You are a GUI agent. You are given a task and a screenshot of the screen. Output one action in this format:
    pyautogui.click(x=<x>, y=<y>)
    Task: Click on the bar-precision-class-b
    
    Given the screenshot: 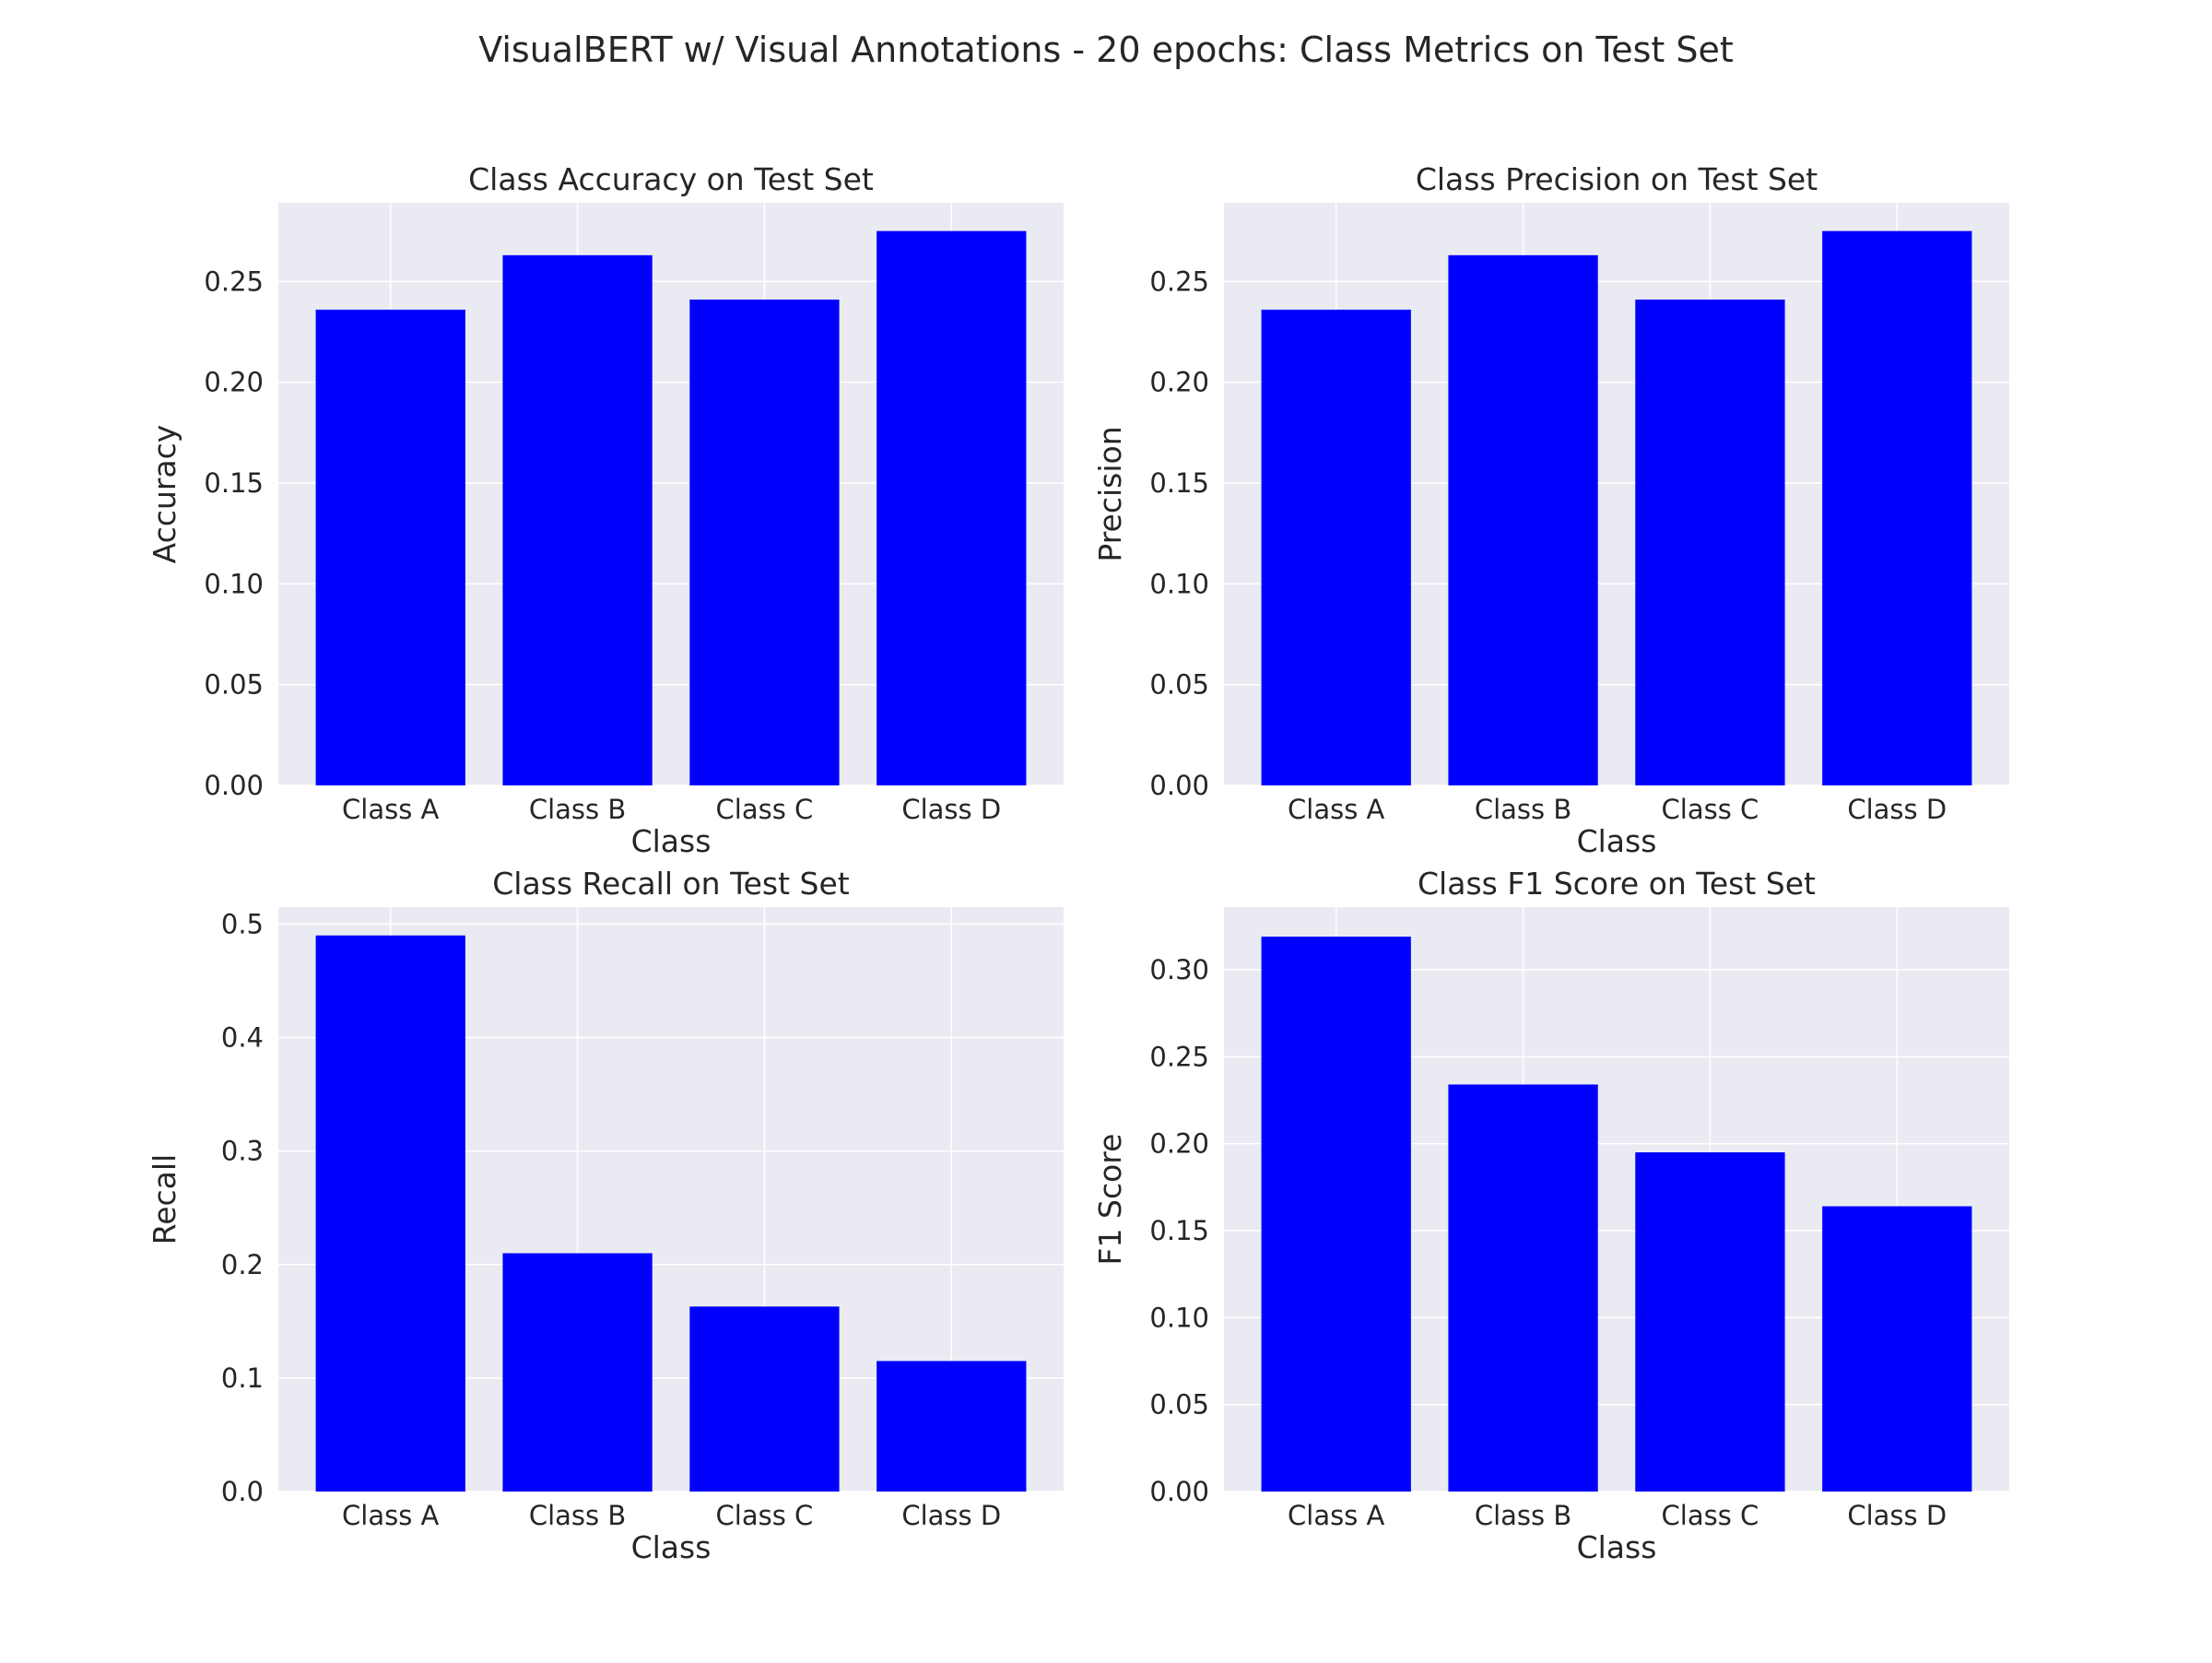 What is the action you would take?
    pyautogui.click(x=1523, y=519)
    